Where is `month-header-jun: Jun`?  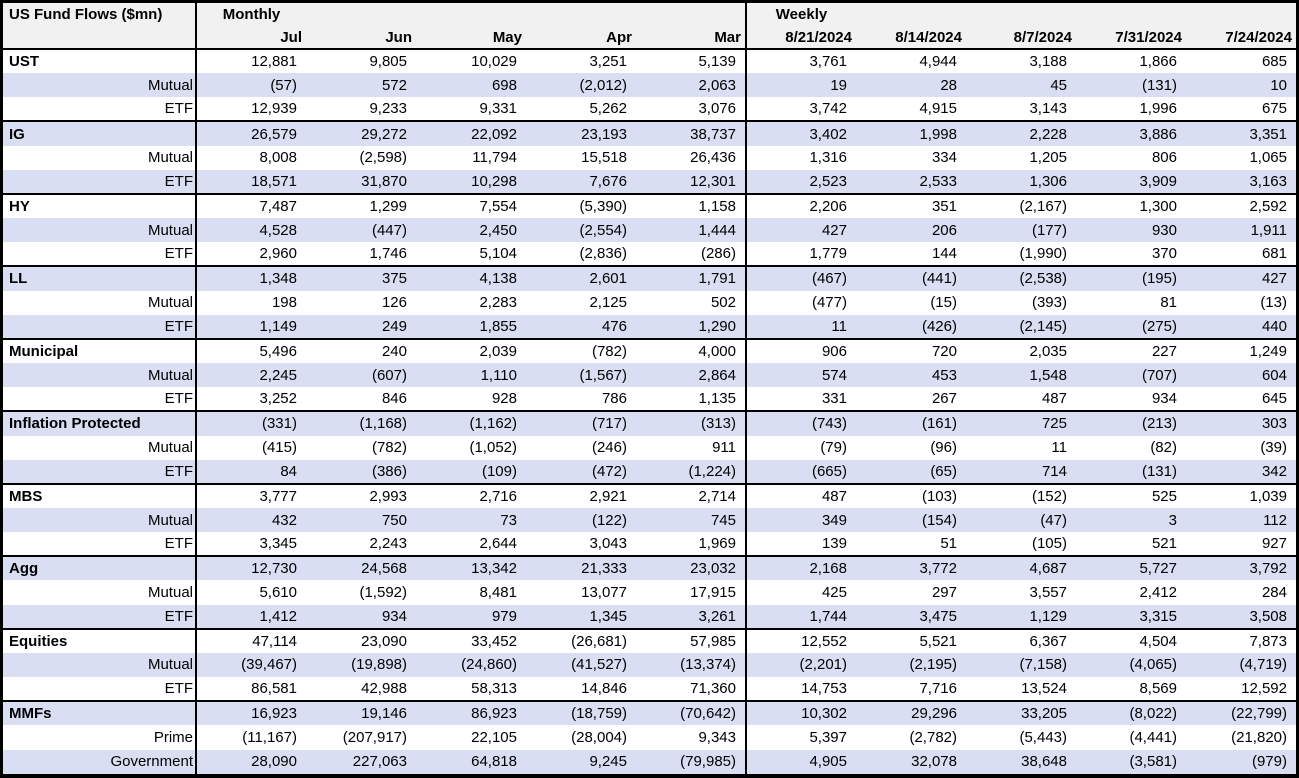 month-header-jun: Jun is located at coordinates (361, 38).